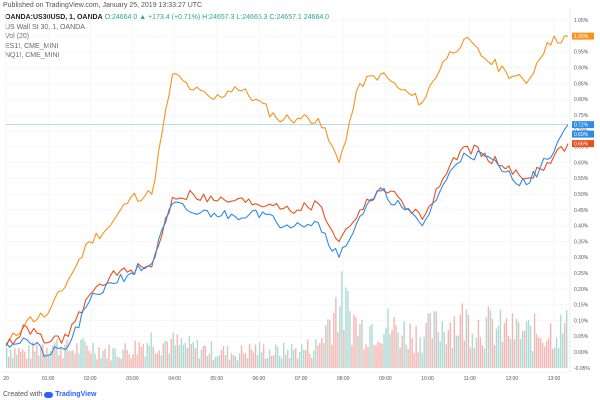 Image resolution: width=600 pixels, height=400 pixels. I want to click on nq-secondary-tag, so click(583, 134).